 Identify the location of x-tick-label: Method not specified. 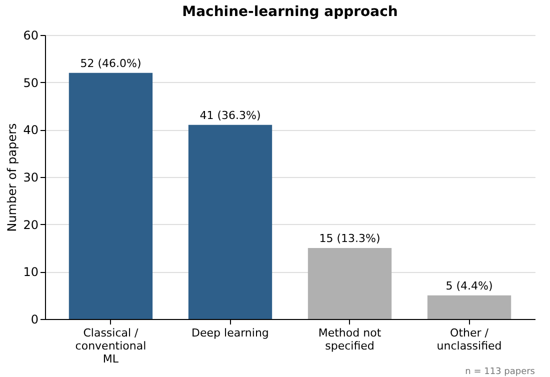
(350, 339).